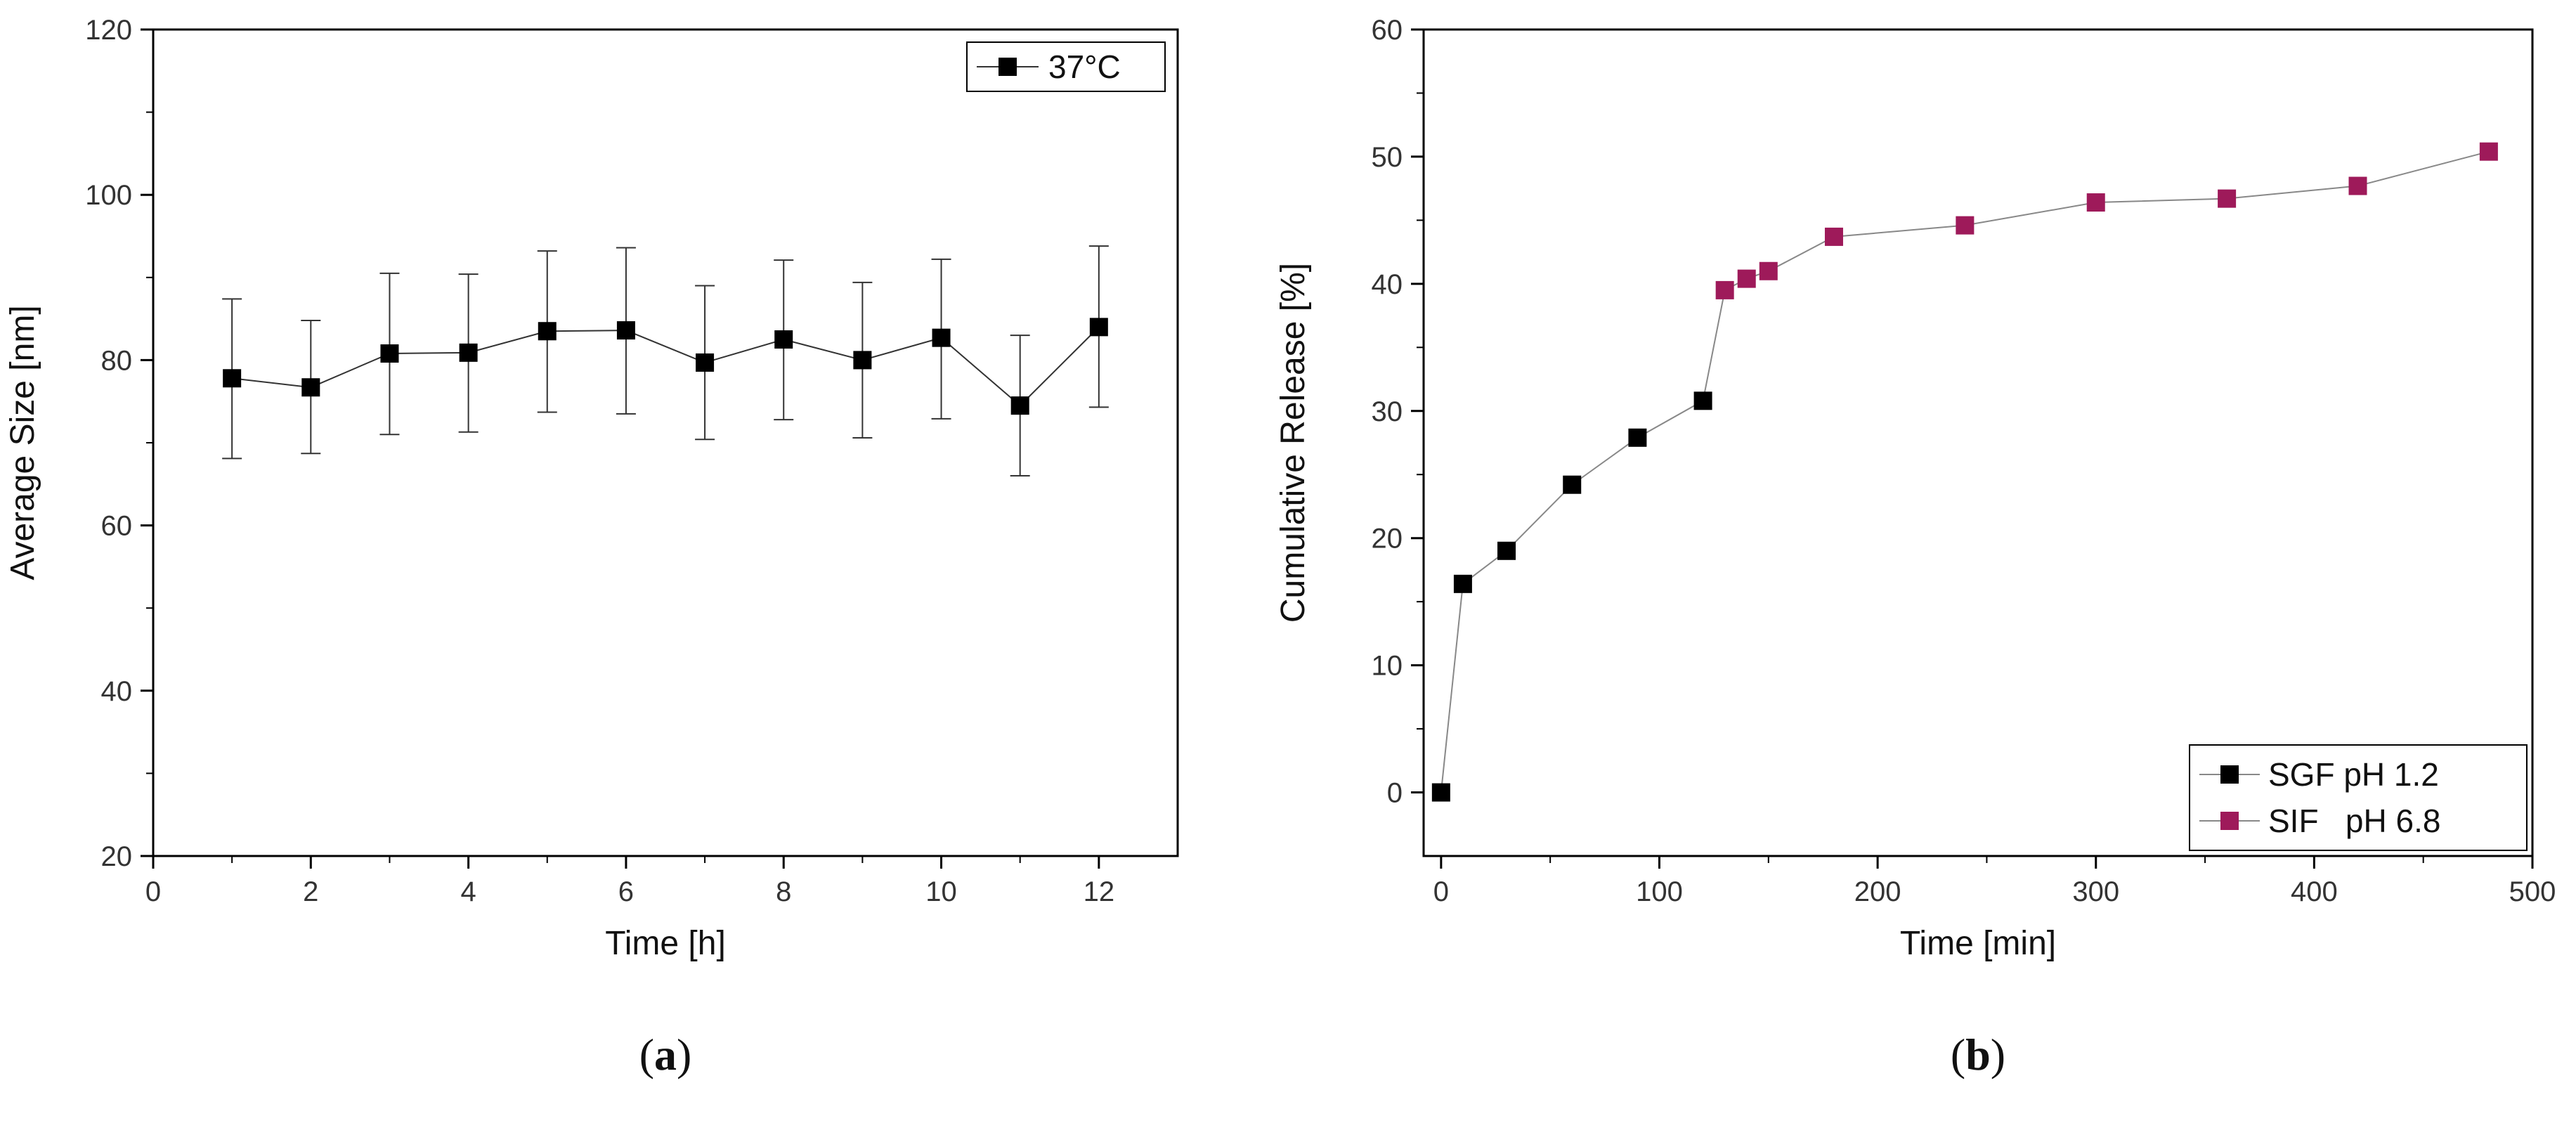  What do you see at coordinates (1293, 443) in the screenshot?
I see `panel-b-y-axis-label: Cumulative Release [%]` at bounding box center [1293, 443].